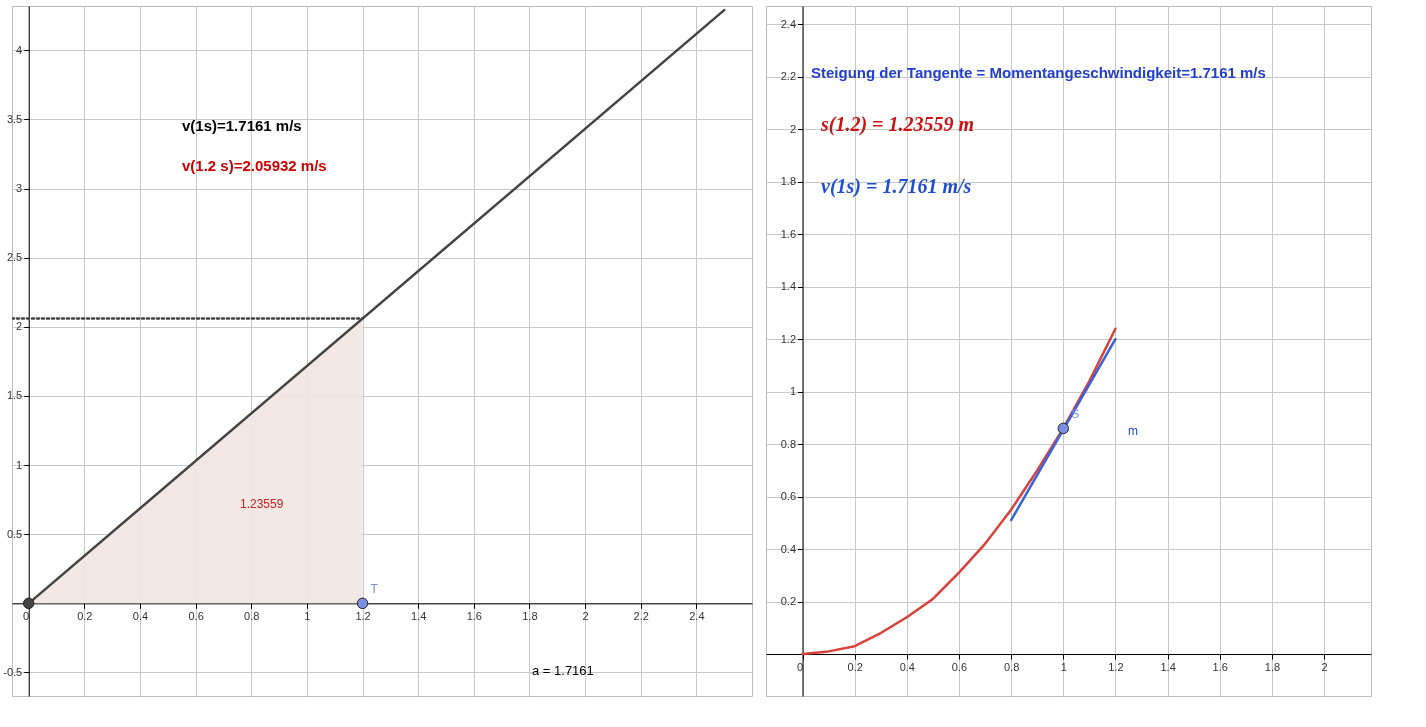 Image resolution: width=1426 pixels, height=727 pixels. What do you see at coordinates (788, 601) in the screenshot?
I see `y-tick-label: 0.2` at bounding box center [788, 601].